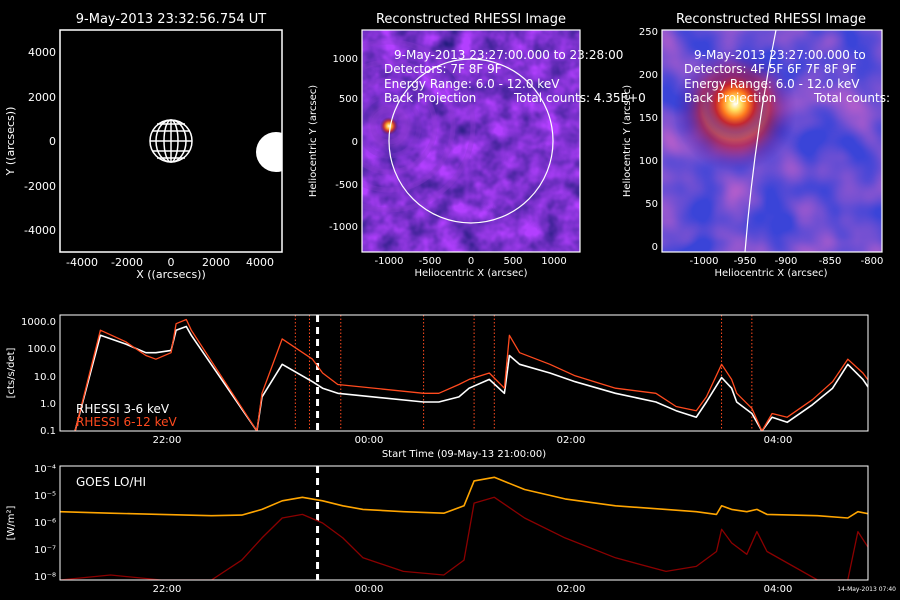 Image resolution: width=900 pixels, height=600 pixels. What do you see at coordinates (778, 589) in the screenshot?
I see `goes-x-tick: 04:00` at bounding box center [778, 589].